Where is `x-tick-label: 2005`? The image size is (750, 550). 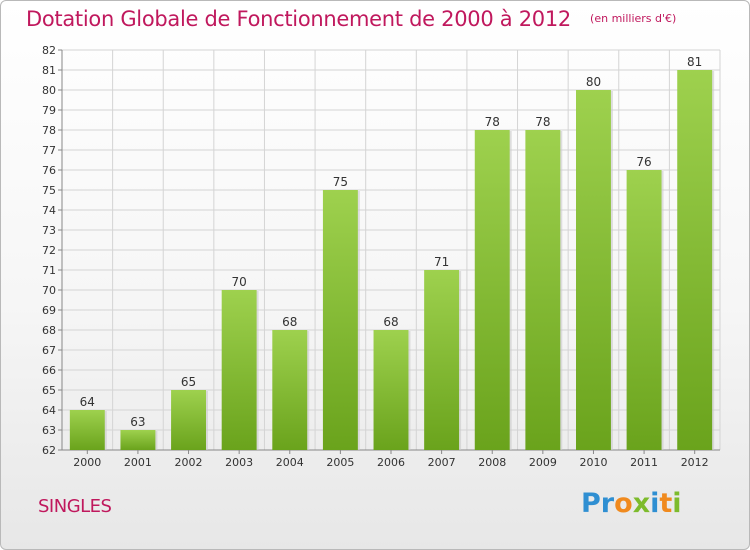 x-tick-label: 2005 is located at coordinates (340, 462).